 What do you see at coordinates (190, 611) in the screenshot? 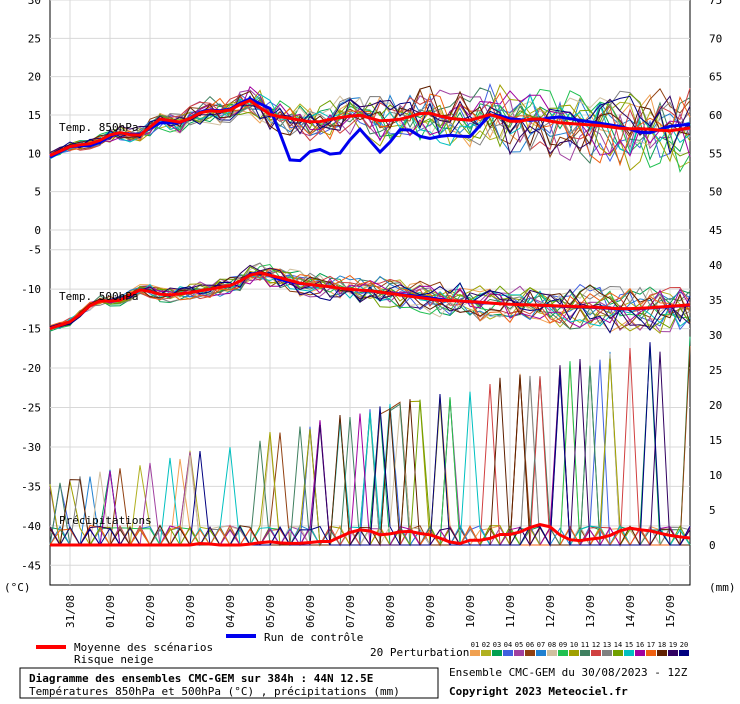
I see `x-tick-label: 03/09` at bounding box center [190, 611].